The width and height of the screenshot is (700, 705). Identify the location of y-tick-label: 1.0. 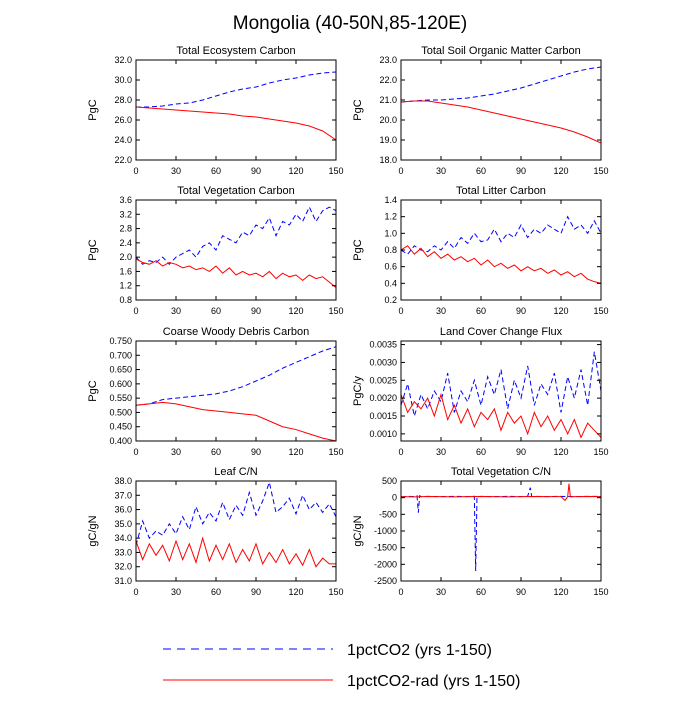
(390, 233).